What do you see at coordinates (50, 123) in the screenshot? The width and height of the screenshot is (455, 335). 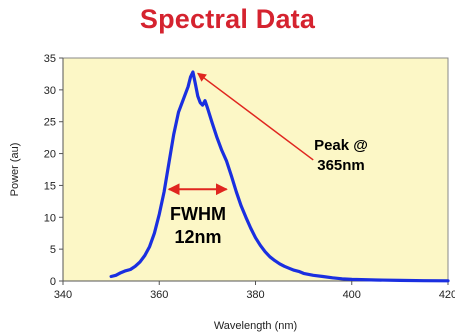 I see `y-tick-label: 25` at bounding box center [50, 123].